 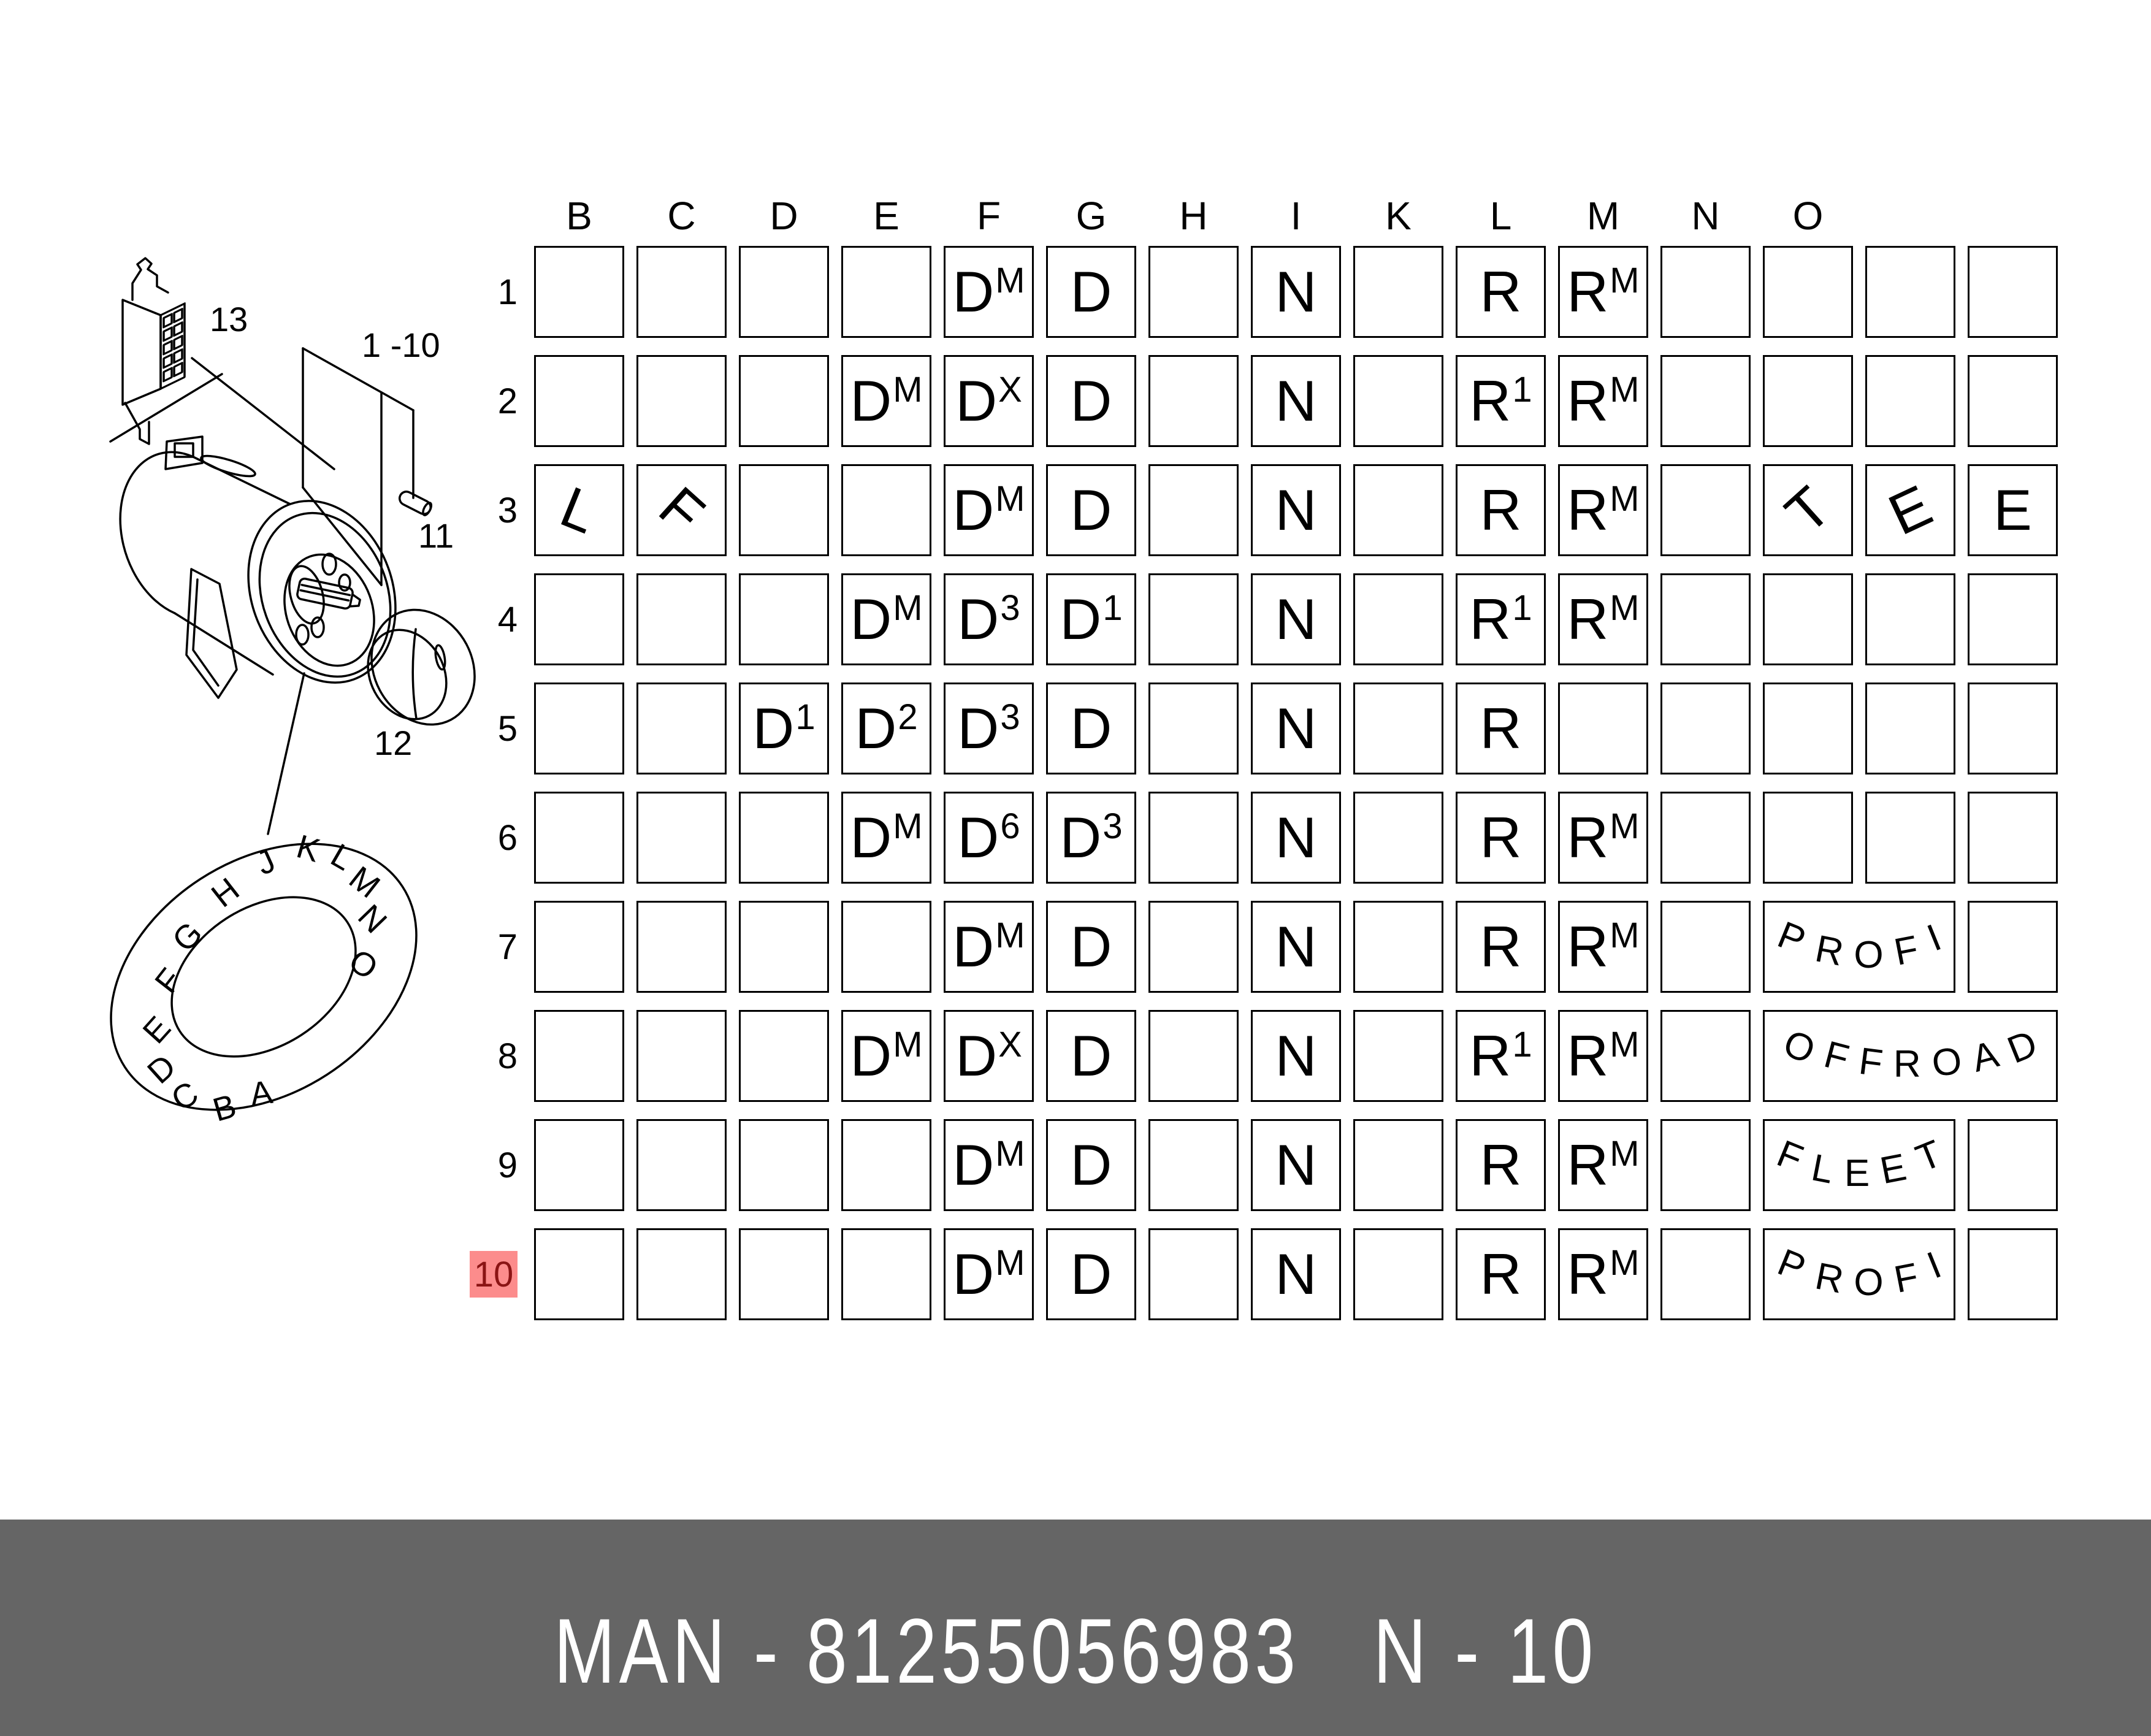 What do you see at coordinates (364, 882) in the screenshot?
I see `dial-letter-M: M` at bounding box center [364, 882].